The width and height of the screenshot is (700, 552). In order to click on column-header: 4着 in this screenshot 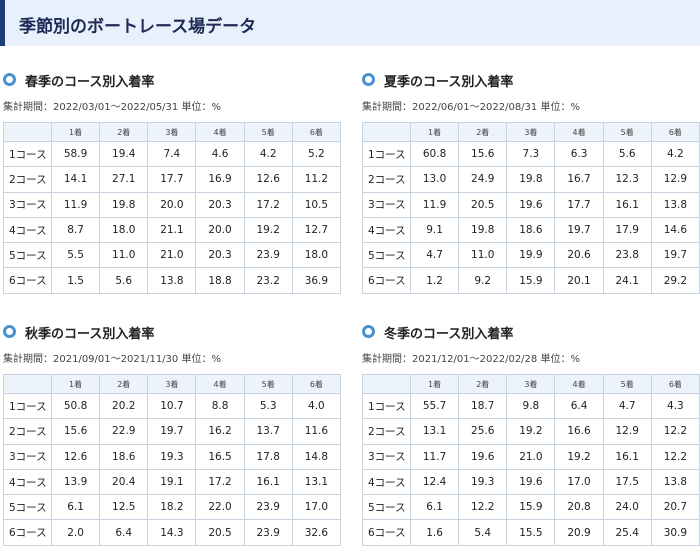, I will do `click(220, 132)`.